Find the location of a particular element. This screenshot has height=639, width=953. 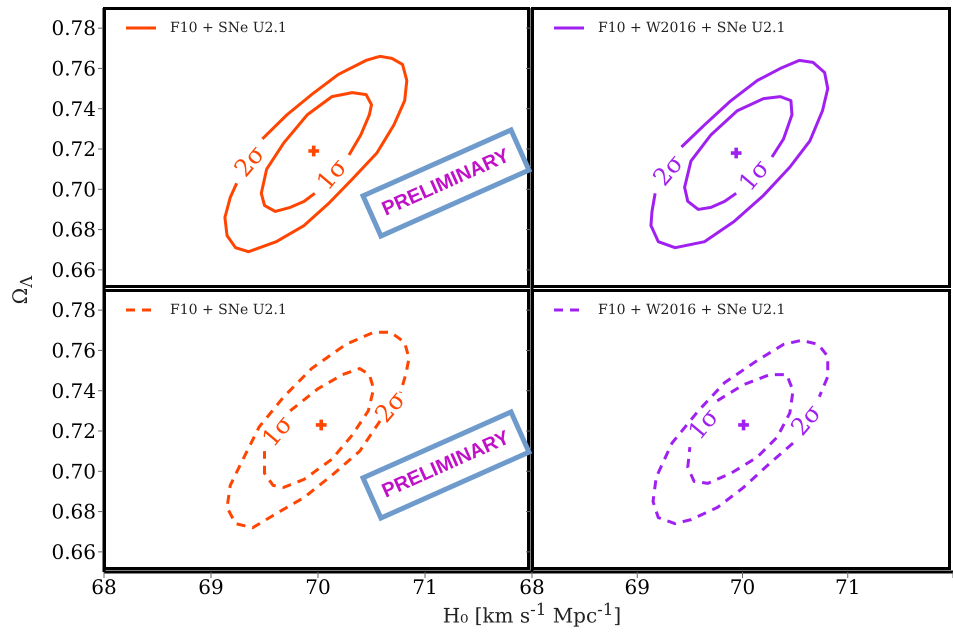

x-axis-title: H₀ [km s$^{-1}$ Mpc$^{-1}$] is located at coordinates (532, 614).